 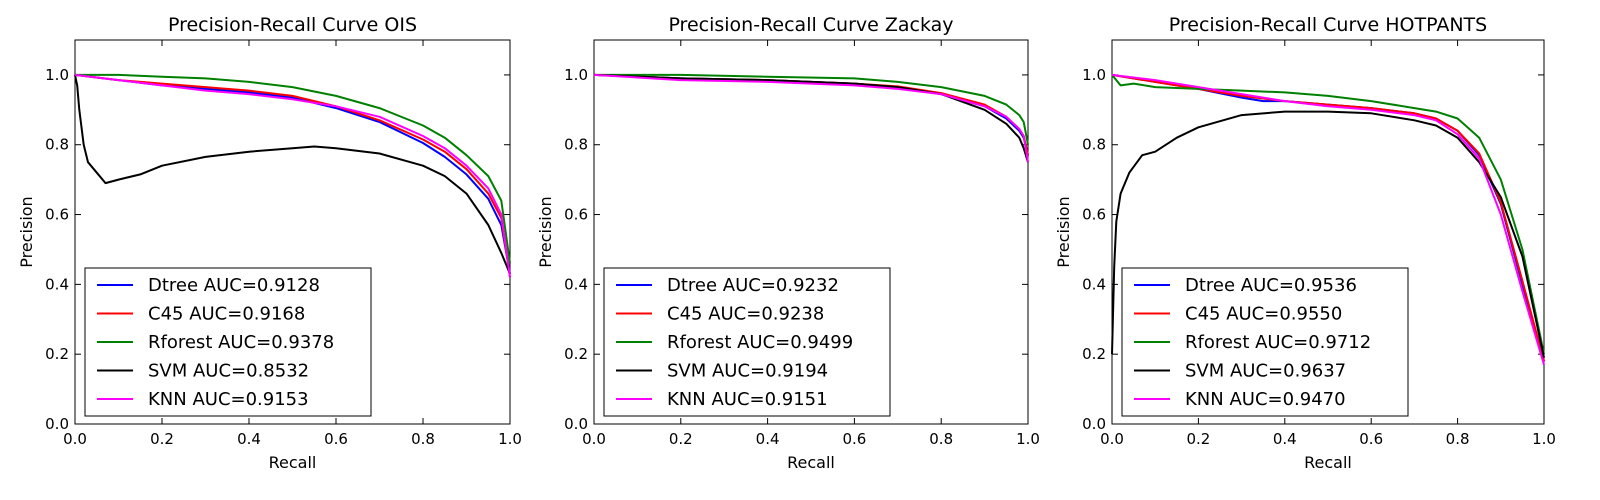 What do you see at coordinates (747, 371) in the screenshot?
I see `legend-label-svm: SVM AUC=0.9194` at bounding box center [747, 371].